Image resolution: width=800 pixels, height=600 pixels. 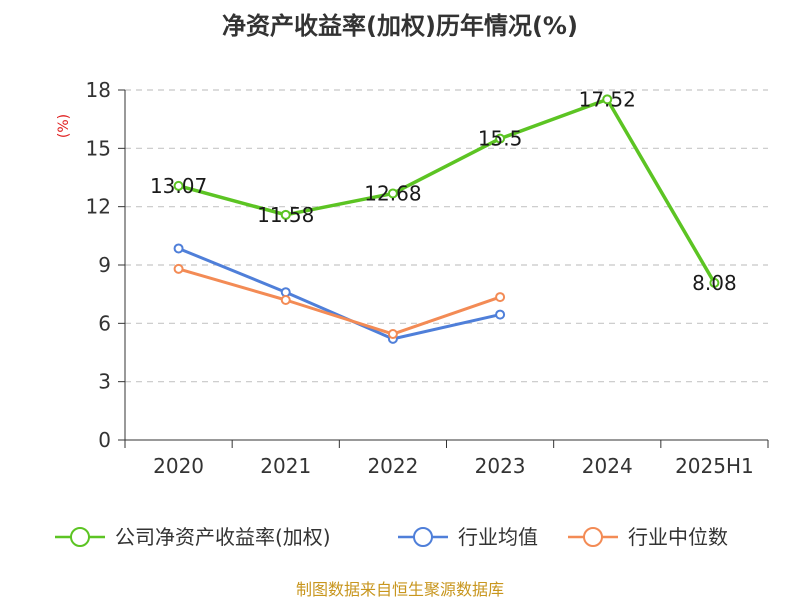 What do you see at coordinates (104, 323) in the screenshot?
I see `y-tick-label: 6` at bounding box center [104, 323].